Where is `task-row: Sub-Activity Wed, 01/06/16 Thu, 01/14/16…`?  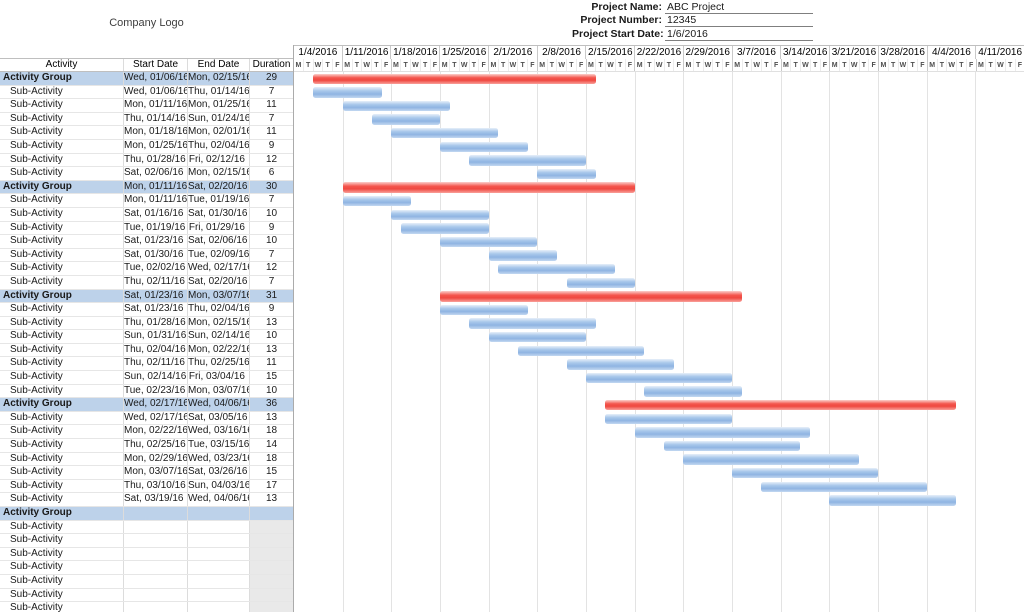 task-row: Sub-Activity Wed, 01/06/16 Thu, 01/14/16… is located at coordinates (146, 92).